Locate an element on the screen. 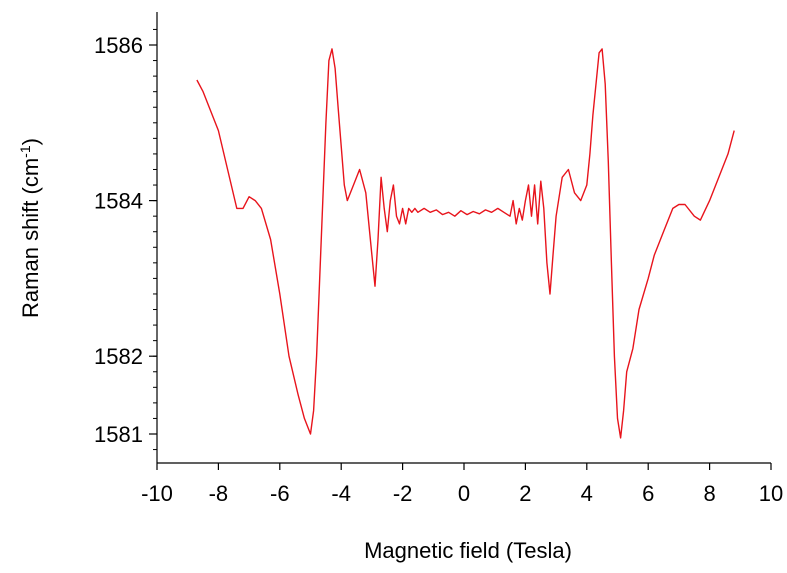 This screenshot has height=573, width=787. x-tick-label: 0 is located at coordinates (464, 493).